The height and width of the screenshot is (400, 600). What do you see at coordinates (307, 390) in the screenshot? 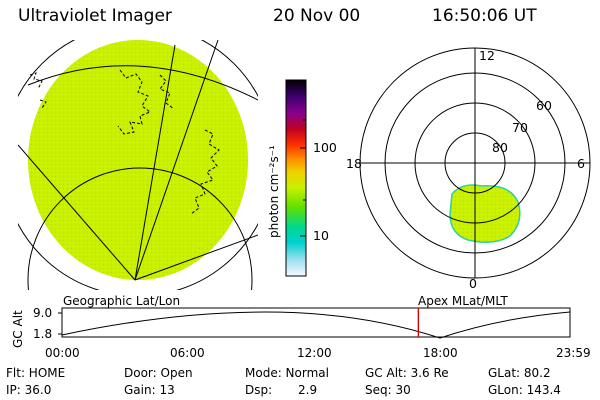
I see `info-dsp-value: 2.9` at bounding box center [307, 390].